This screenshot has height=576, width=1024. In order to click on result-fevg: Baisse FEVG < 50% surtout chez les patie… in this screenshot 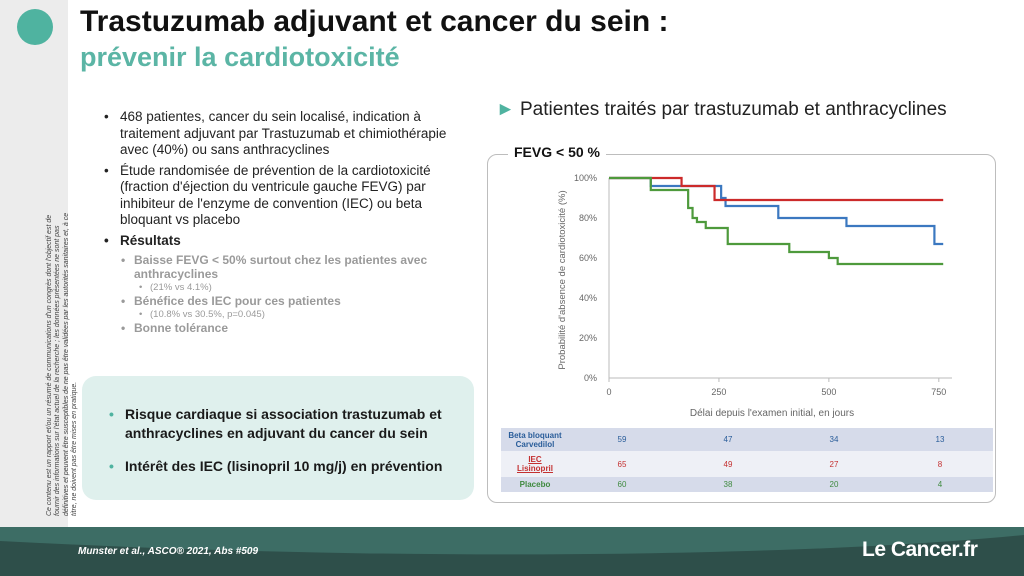, I will do `click(289, 267)`.